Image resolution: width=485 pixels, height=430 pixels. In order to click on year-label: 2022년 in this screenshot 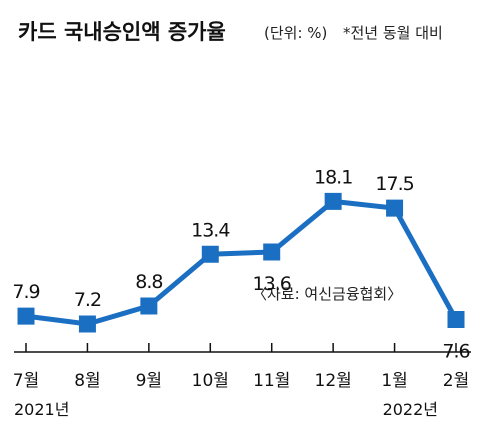, I will do `click(410, 409)`.